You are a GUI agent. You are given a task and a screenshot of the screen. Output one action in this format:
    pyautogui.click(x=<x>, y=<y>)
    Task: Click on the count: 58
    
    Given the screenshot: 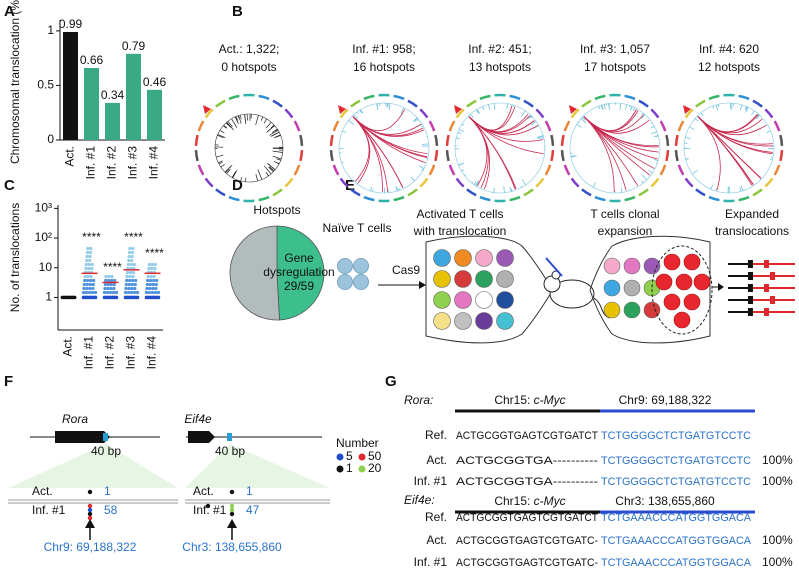 What is the action you would take?
    pyautogui.click(x=111, y=510)
    